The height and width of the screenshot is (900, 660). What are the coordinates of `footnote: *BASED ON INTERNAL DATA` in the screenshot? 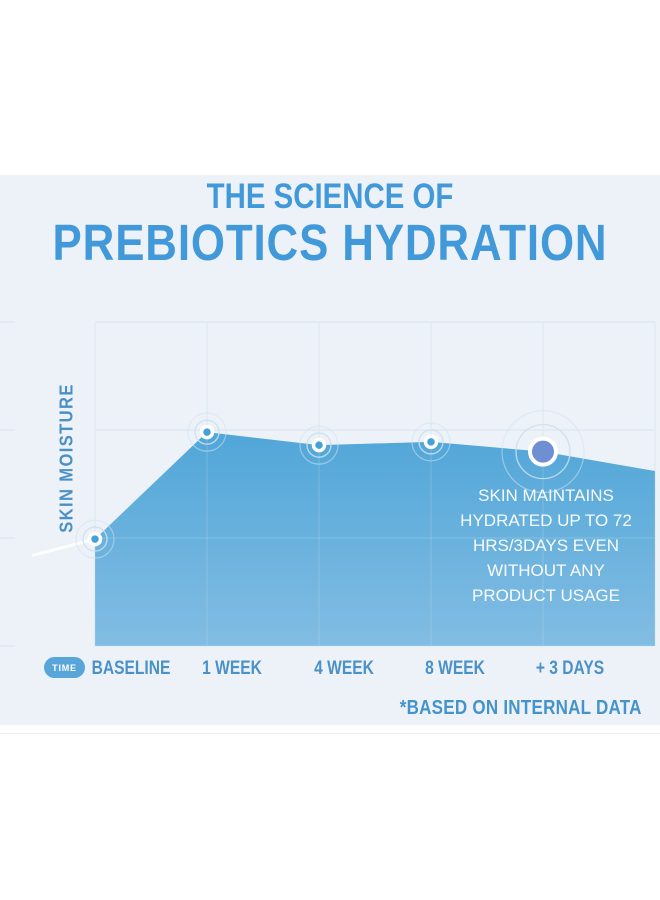 It's located at (521, 708).